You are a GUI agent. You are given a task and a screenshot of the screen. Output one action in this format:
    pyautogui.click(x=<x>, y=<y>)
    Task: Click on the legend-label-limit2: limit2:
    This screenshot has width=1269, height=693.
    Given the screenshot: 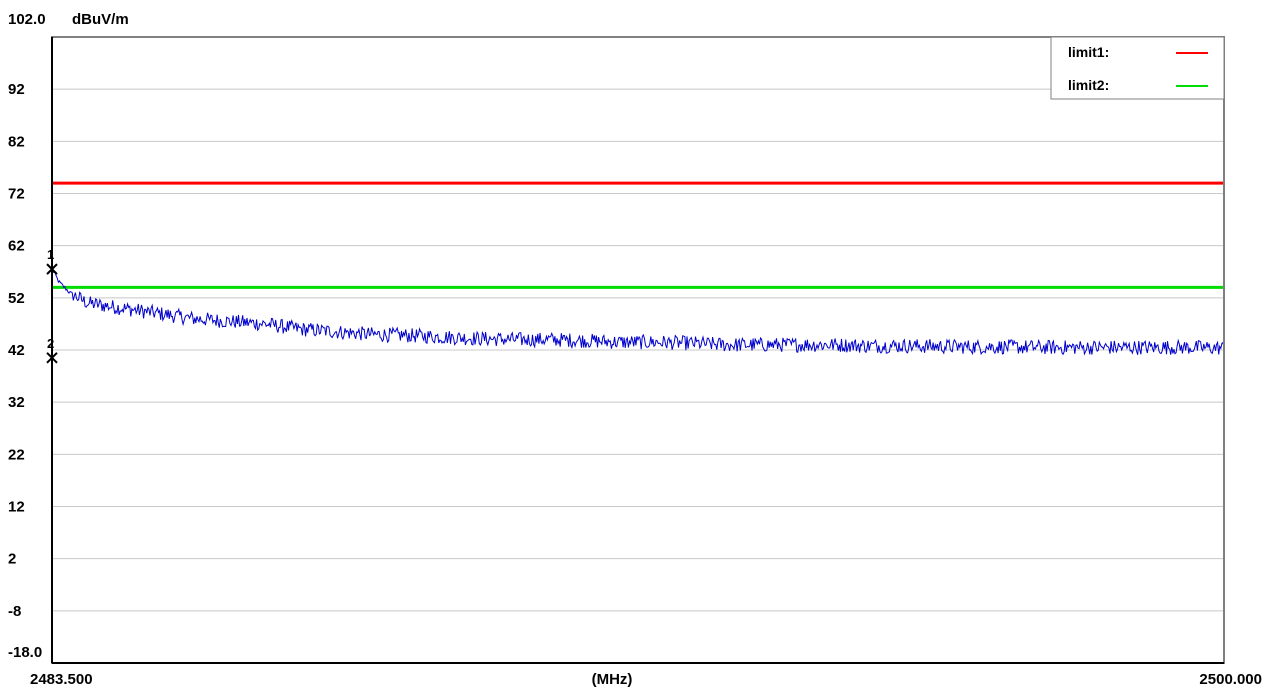 What is the action you would take?
    pyautogui.click(x=1088, y=85)
    